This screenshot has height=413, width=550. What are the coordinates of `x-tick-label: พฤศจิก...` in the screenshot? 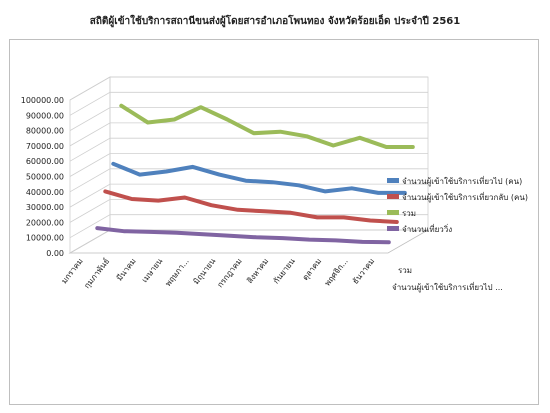 It's located at (336, 272).